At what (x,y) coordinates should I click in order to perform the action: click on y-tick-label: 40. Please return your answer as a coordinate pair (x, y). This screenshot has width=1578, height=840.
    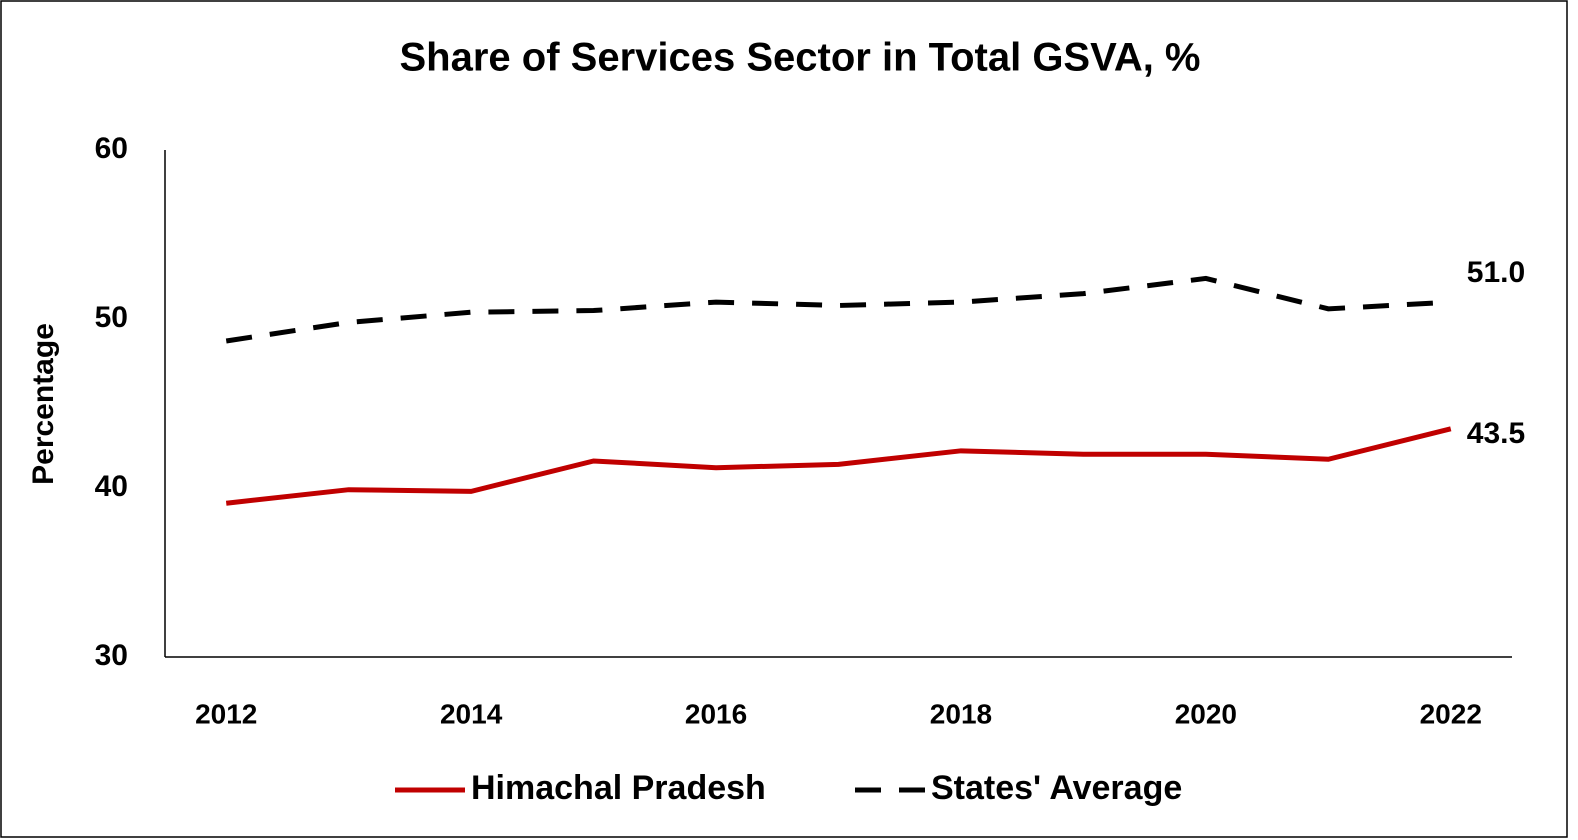
    Looking at the image, I should click on (111, 486).